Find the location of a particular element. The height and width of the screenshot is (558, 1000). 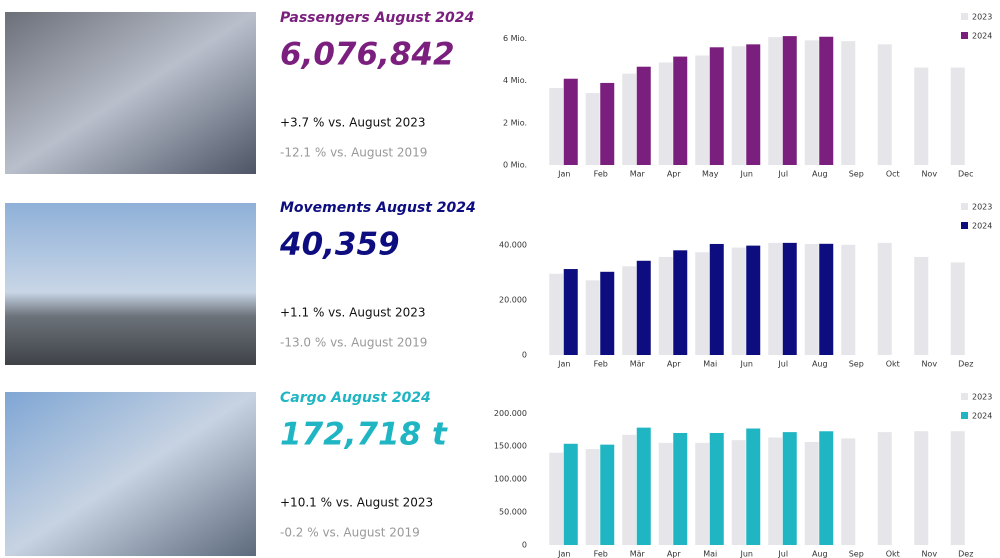

y-tick-label: 0 Mio. is located at coordinates (515, 165).